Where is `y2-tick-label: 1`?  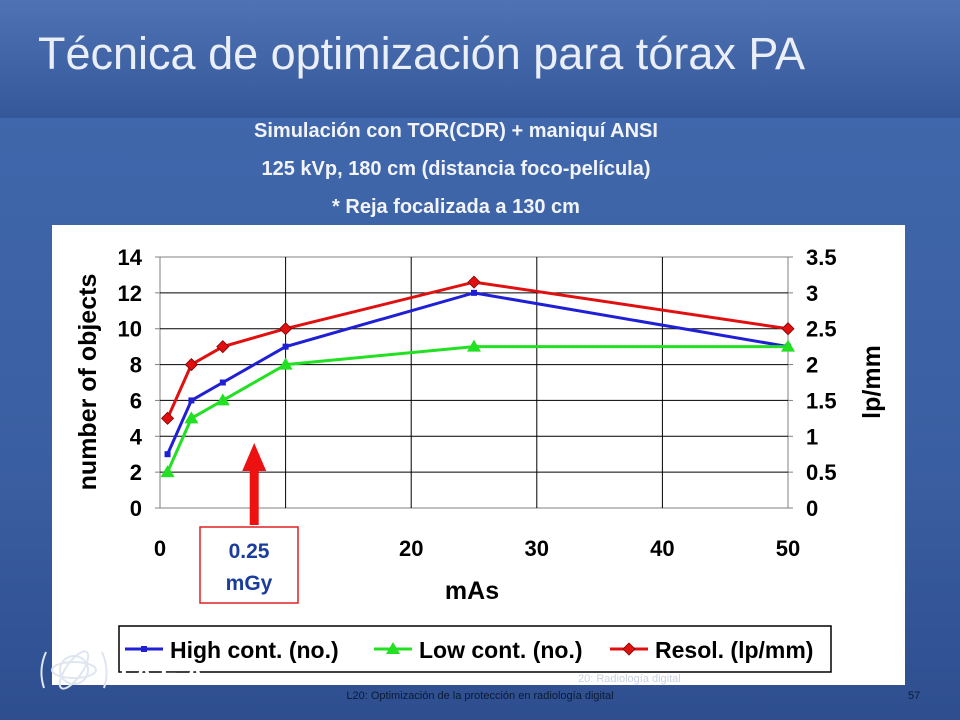
y2-tick-label: 1 is located at coordinates (812, 436).